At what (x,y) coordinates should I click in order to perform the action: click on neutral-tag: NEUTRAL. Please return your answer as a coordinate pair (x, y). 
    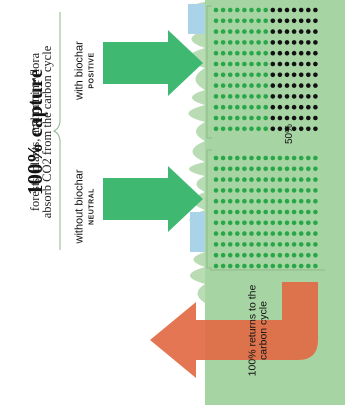
    Looking at the image, I should click on (92, 206).